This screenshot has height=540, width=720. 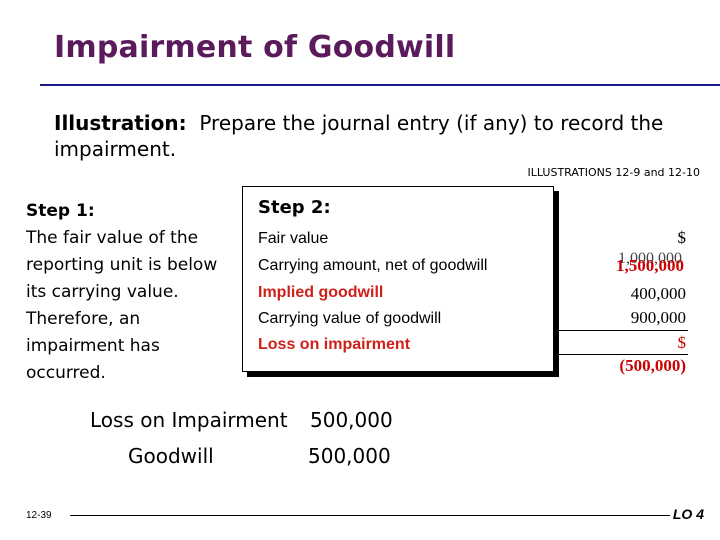 I want to click on step1-heading: Step 1:, so click(x=60, y=211).